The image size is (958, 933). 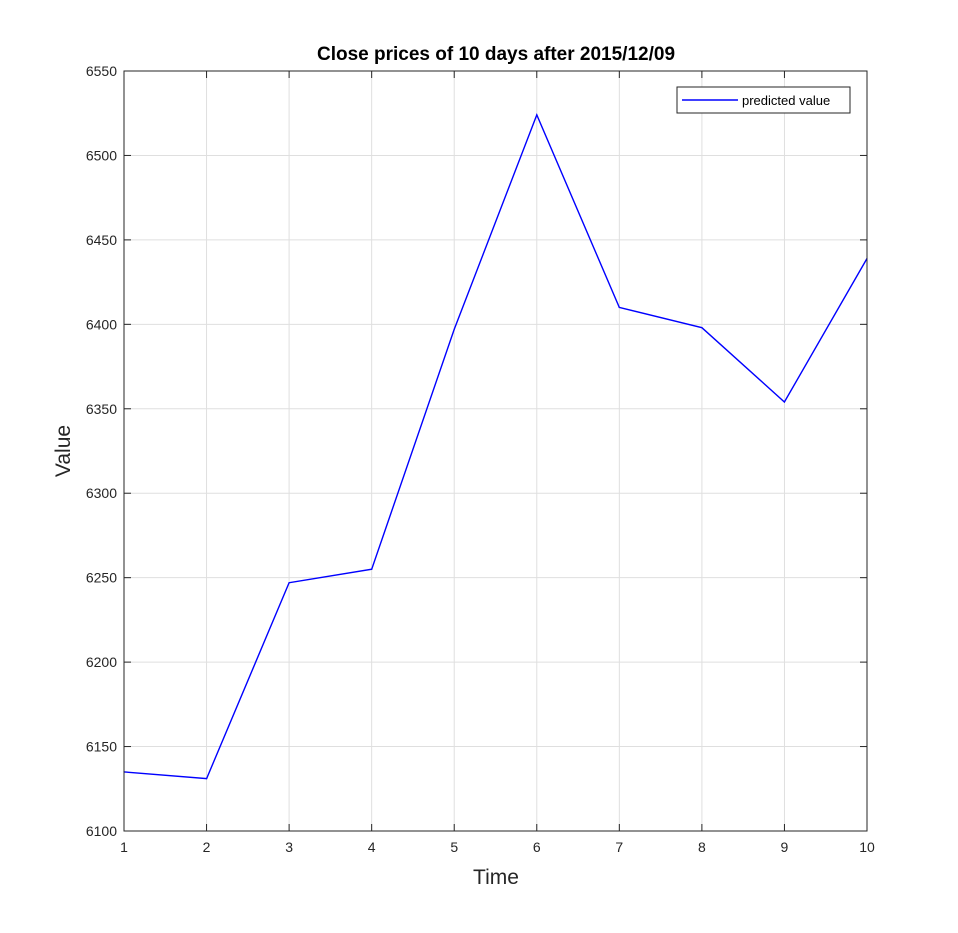 What do you see at coordinates (101, 578) in the screenshot?
I see `y-tick-label: 6250` at bounding box center [101, 578].